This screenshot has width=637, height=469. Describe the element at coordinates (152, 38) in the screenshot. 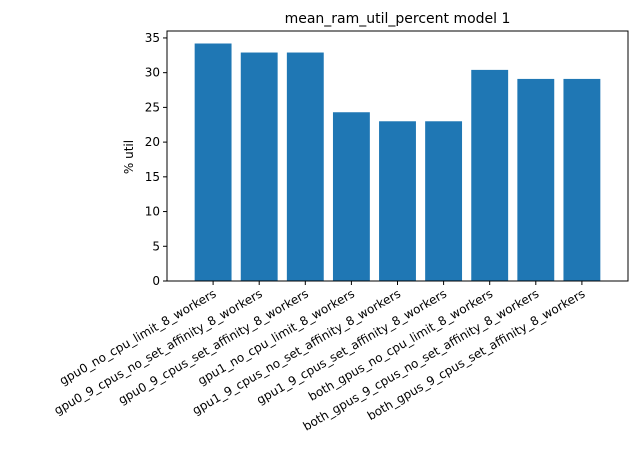

I see `y-tick-label: 35` at that location.